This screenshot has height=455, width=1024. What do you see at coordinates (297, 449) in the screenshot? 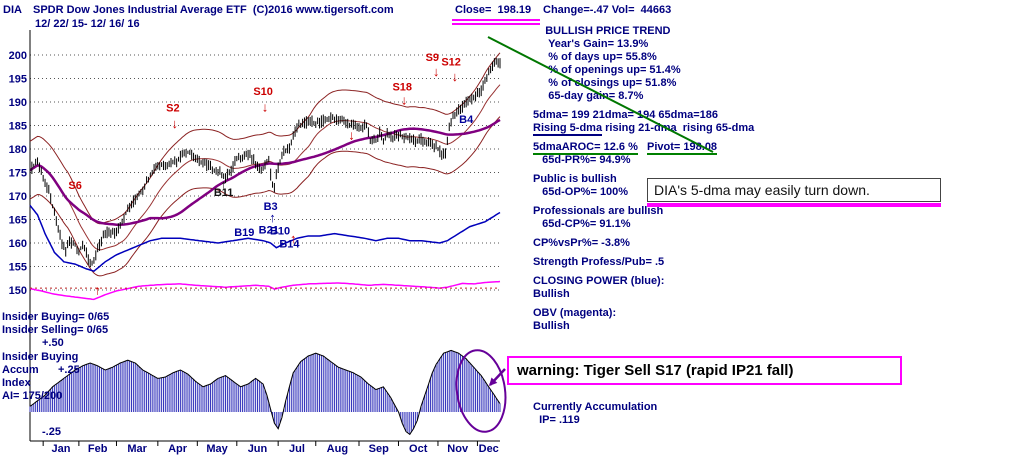
I see `x-axis-label: Jul` at bounding box center [297, 449].